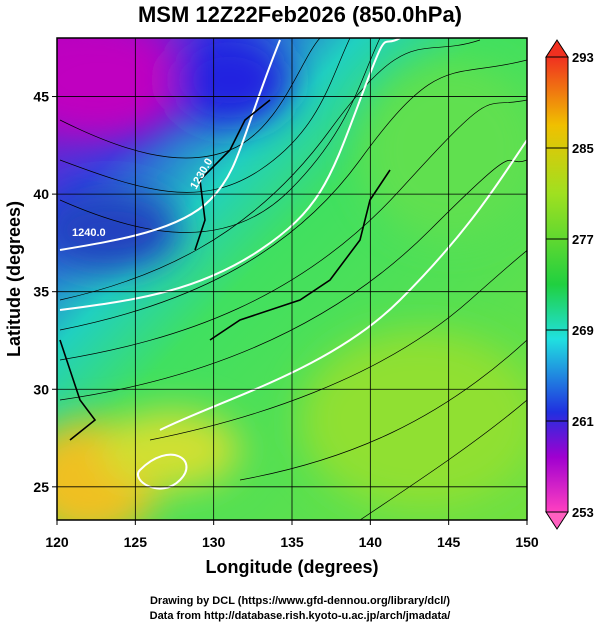  What do you see at coordinates (449, 542) in the screenshot?
I see `x-tick-label: 145` at bounding box center [449, 542].